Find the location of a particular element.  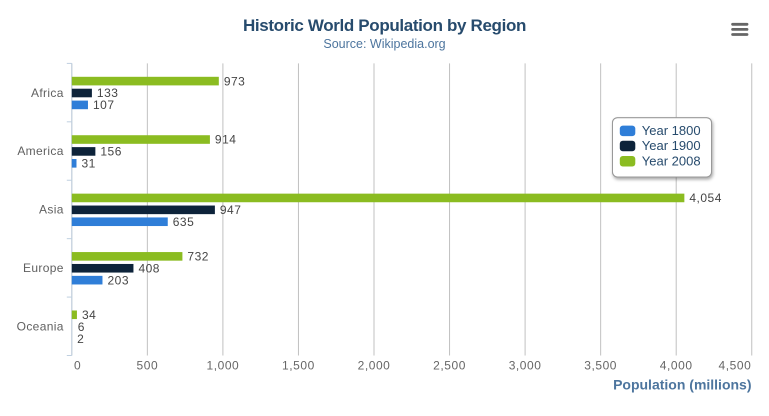

svg-text: Asia is located at coordinates (51, 210).